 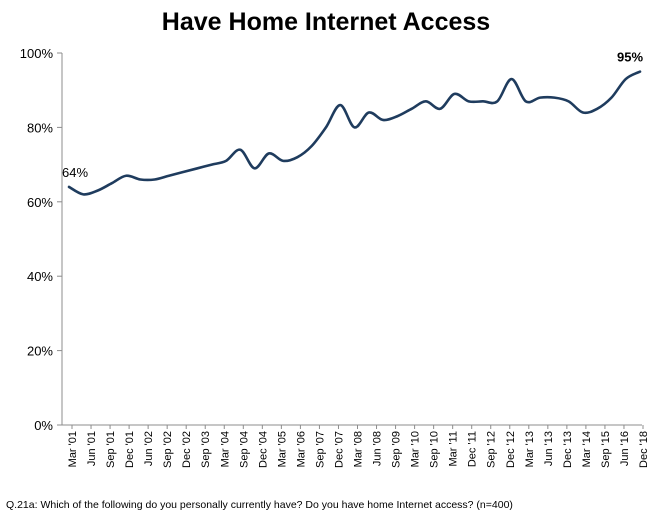 I want to click on x-tick-label: Dec '18, so click(x=644, y=449).